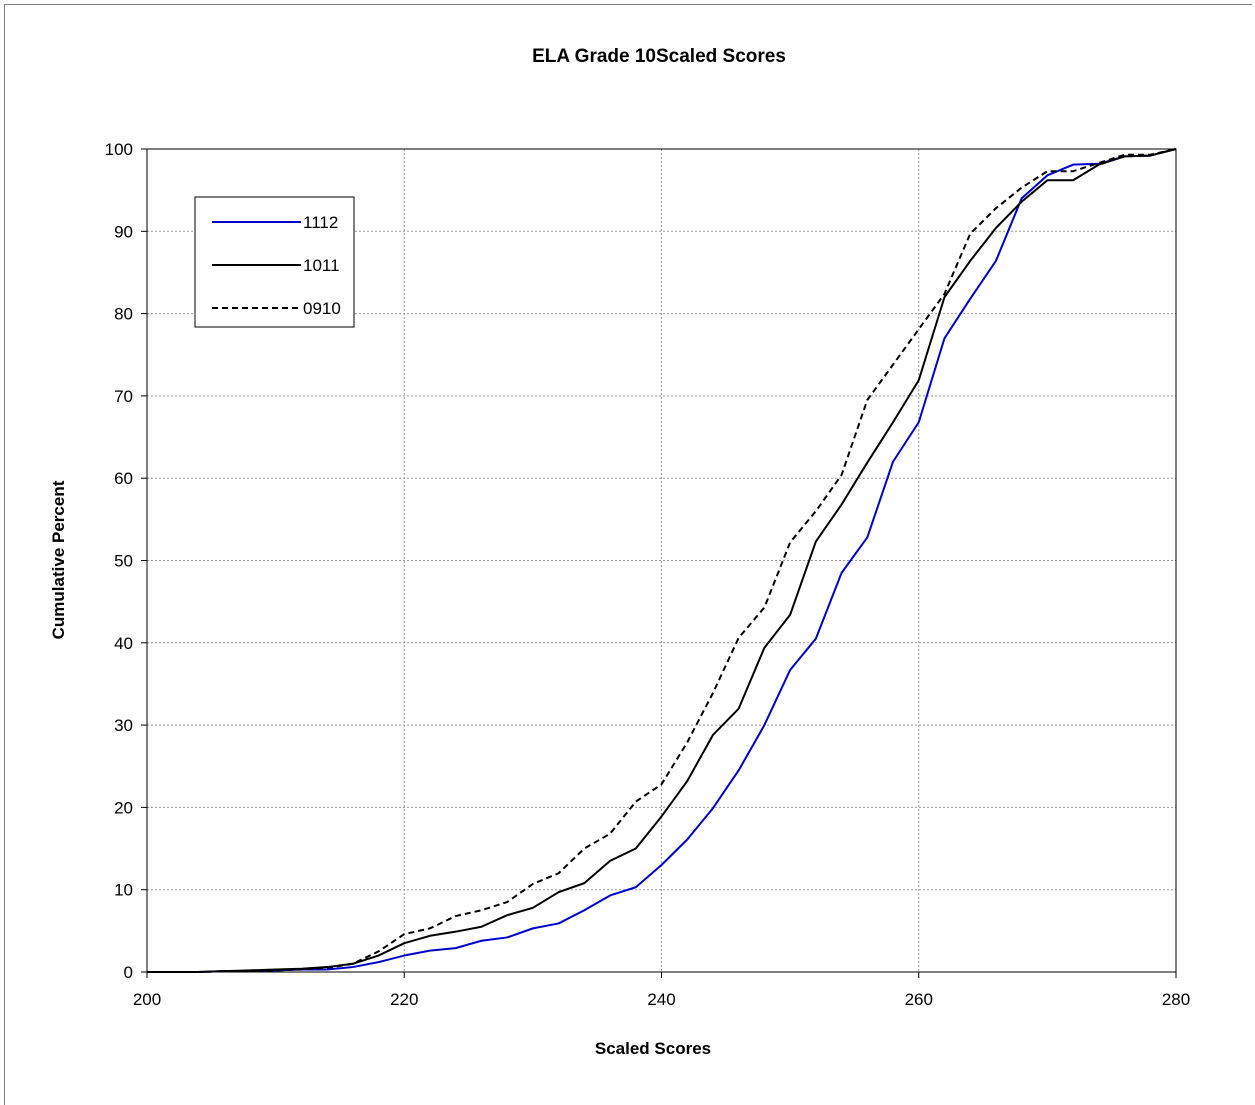 This screenshot has width=1255, height=1105. Describe the element at coordinates (661, 999) in the screenshot. I see `x-tick-label: 240` at that location.